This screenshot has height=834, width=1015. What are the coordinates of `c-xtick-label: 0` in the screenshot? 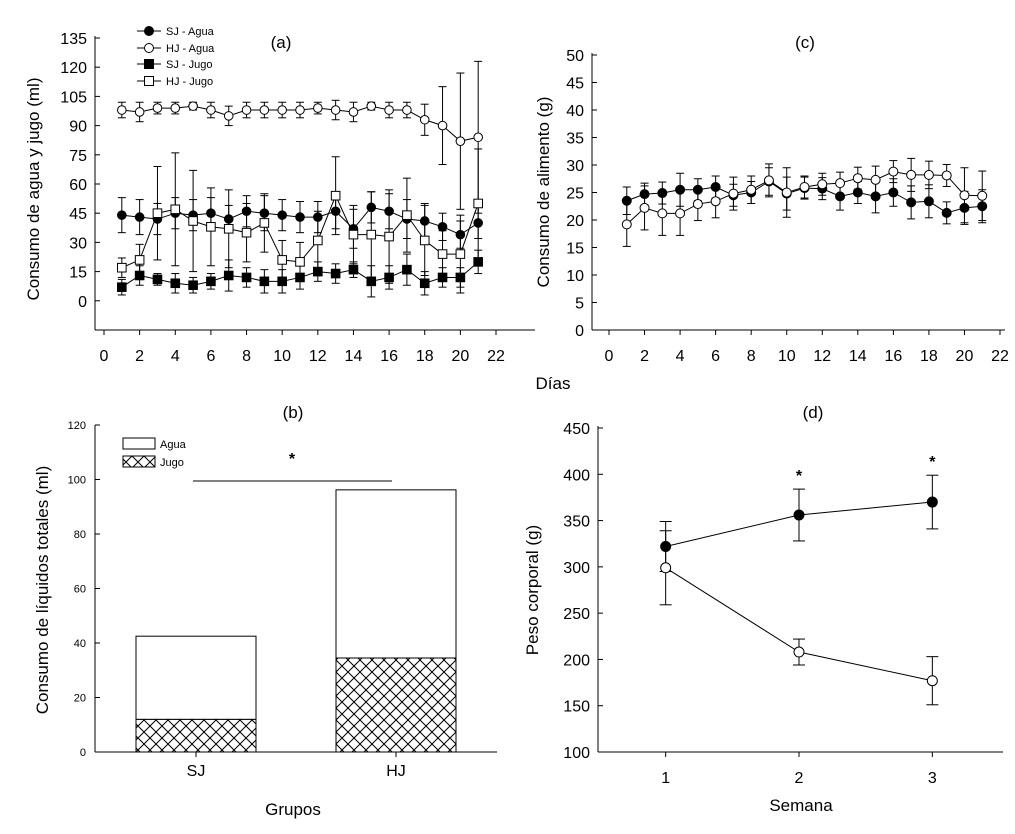 It's located at (609, 356).